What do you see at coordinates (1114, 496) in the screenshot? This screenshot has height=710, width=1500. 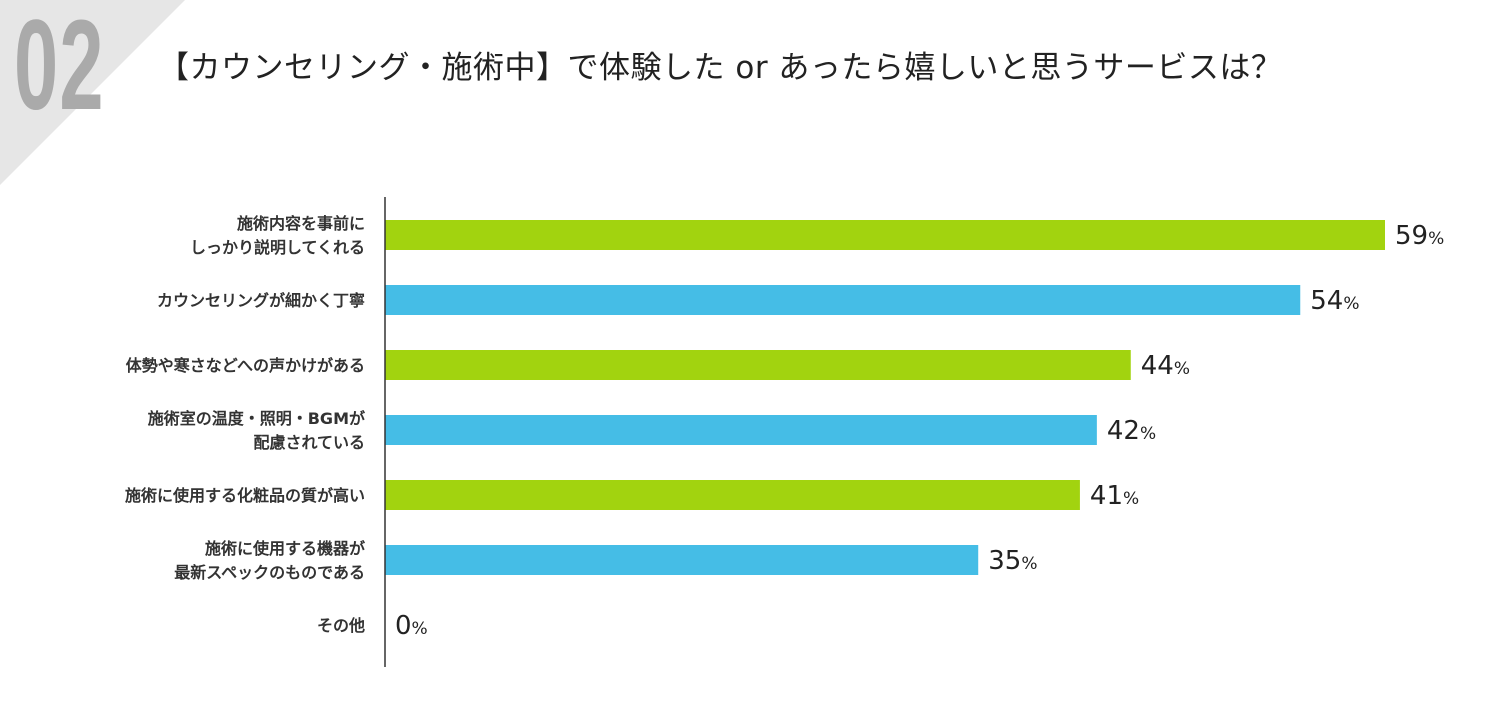 I see `value-label-4: 41%` at bounding box center [1114, 496].